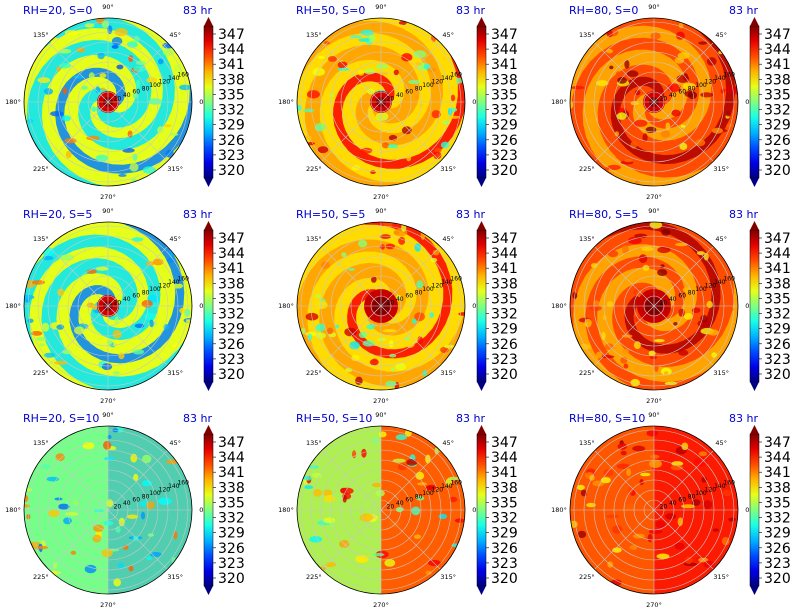 The height and width of the screenshot is (612, 793). I want to click on radial-tick-label: 60, so click(682, 296).